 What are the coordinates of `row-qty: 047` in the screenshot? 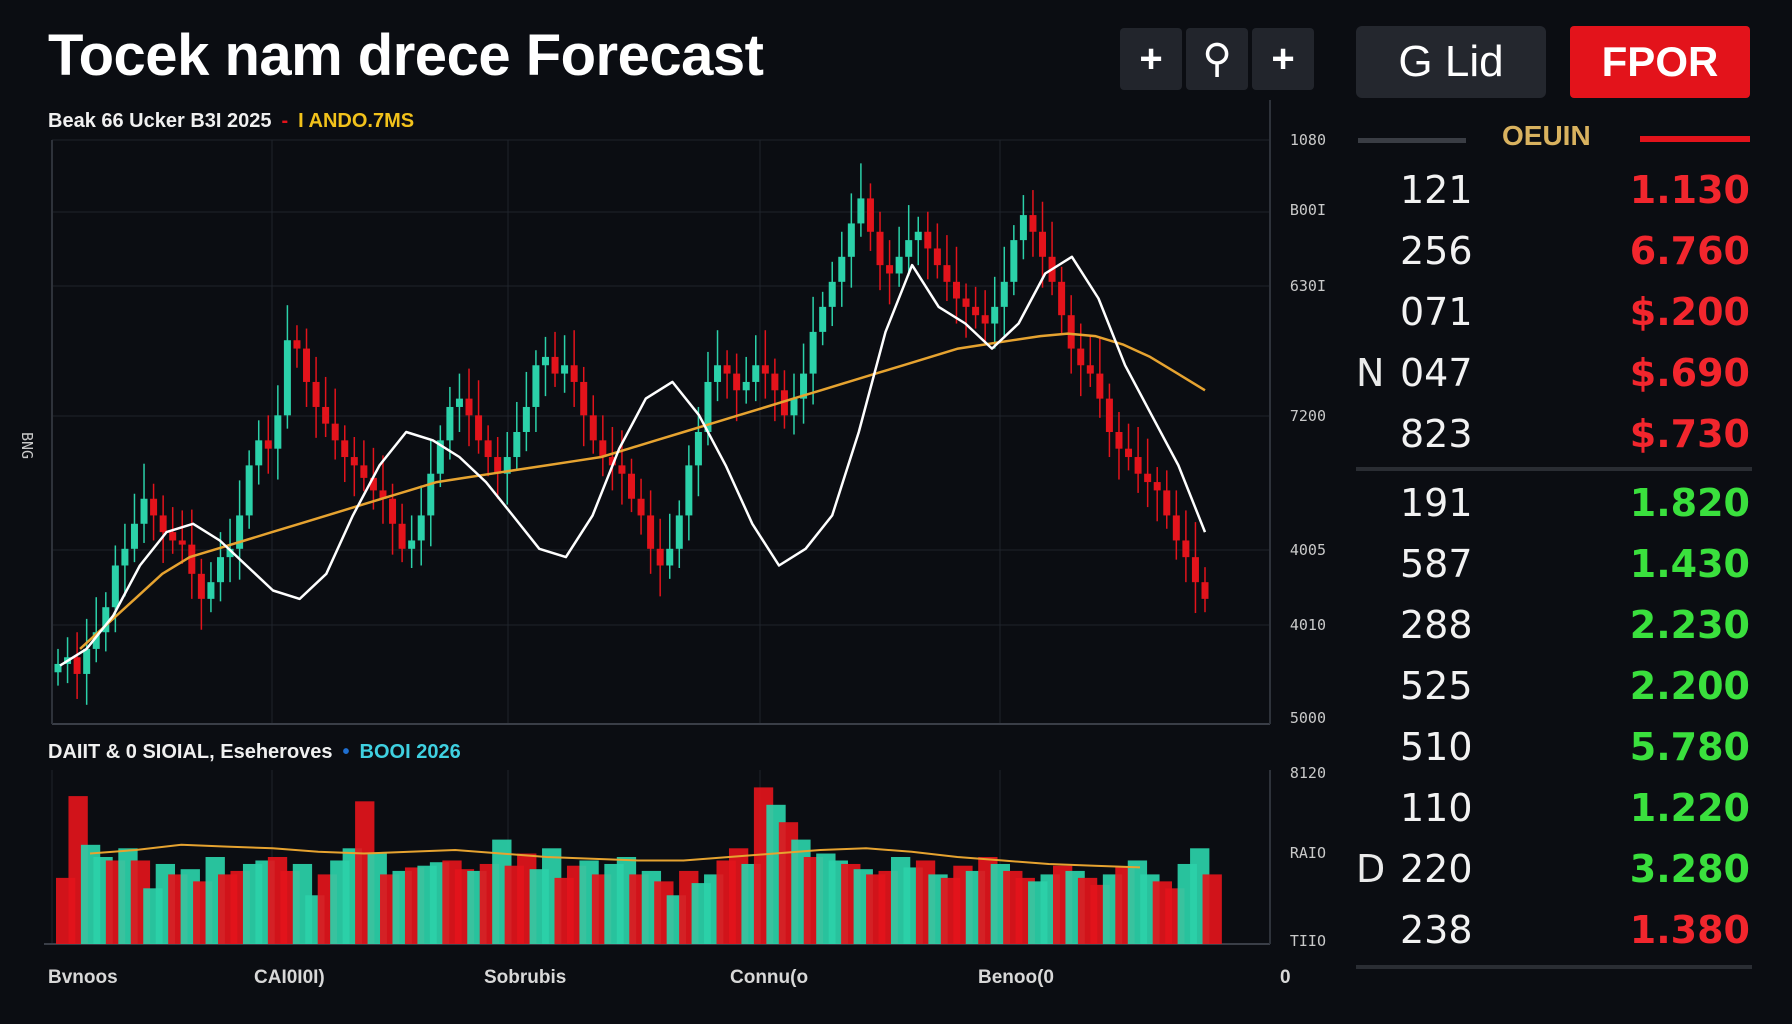 It's located at (1436, 373).